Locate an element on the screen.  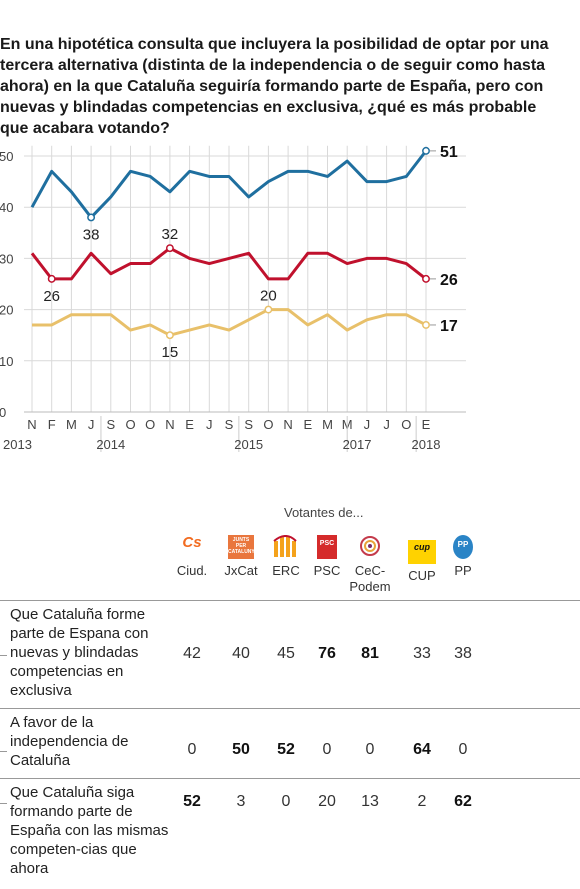
end-value-label: 26 is located at coordinates (449, 280).